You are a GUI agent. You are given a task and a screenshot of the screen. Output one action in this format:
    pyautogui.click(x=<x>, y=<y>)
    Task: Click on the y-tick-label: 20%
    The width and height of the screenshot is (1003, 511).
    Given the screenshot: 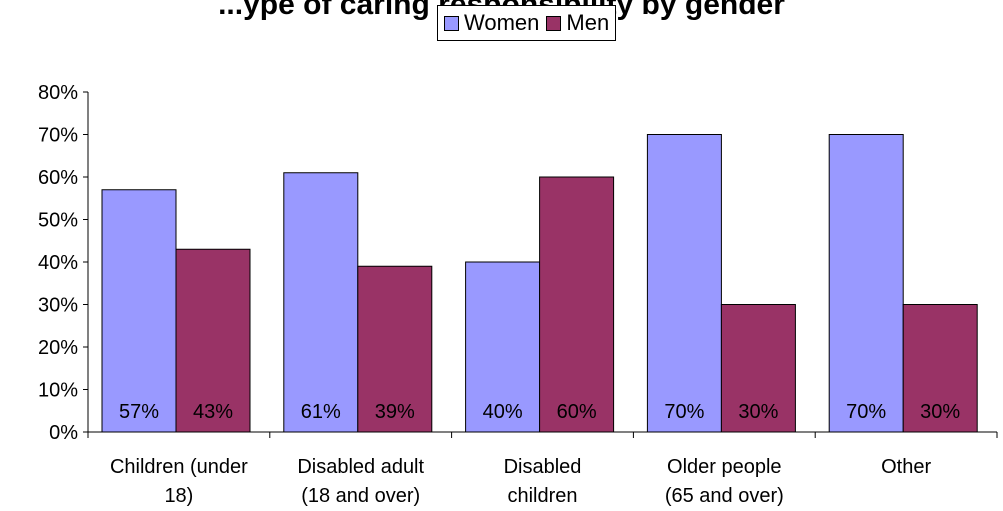 What is the action you would take?
    pyautogui.click(x=58, y=348)
    